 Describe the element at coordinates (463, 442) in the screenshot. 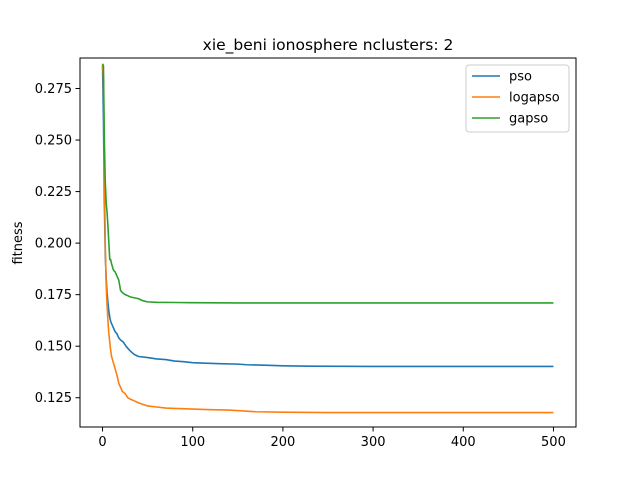

I see `x-tick-label: 400` at that location.